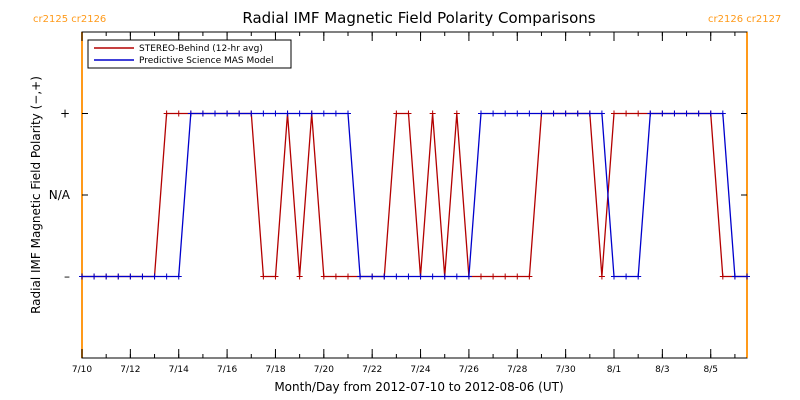  Describe the element at coordinates (227, 370) in the screenshot. I see `x-tick-label: 7/16` at that location.